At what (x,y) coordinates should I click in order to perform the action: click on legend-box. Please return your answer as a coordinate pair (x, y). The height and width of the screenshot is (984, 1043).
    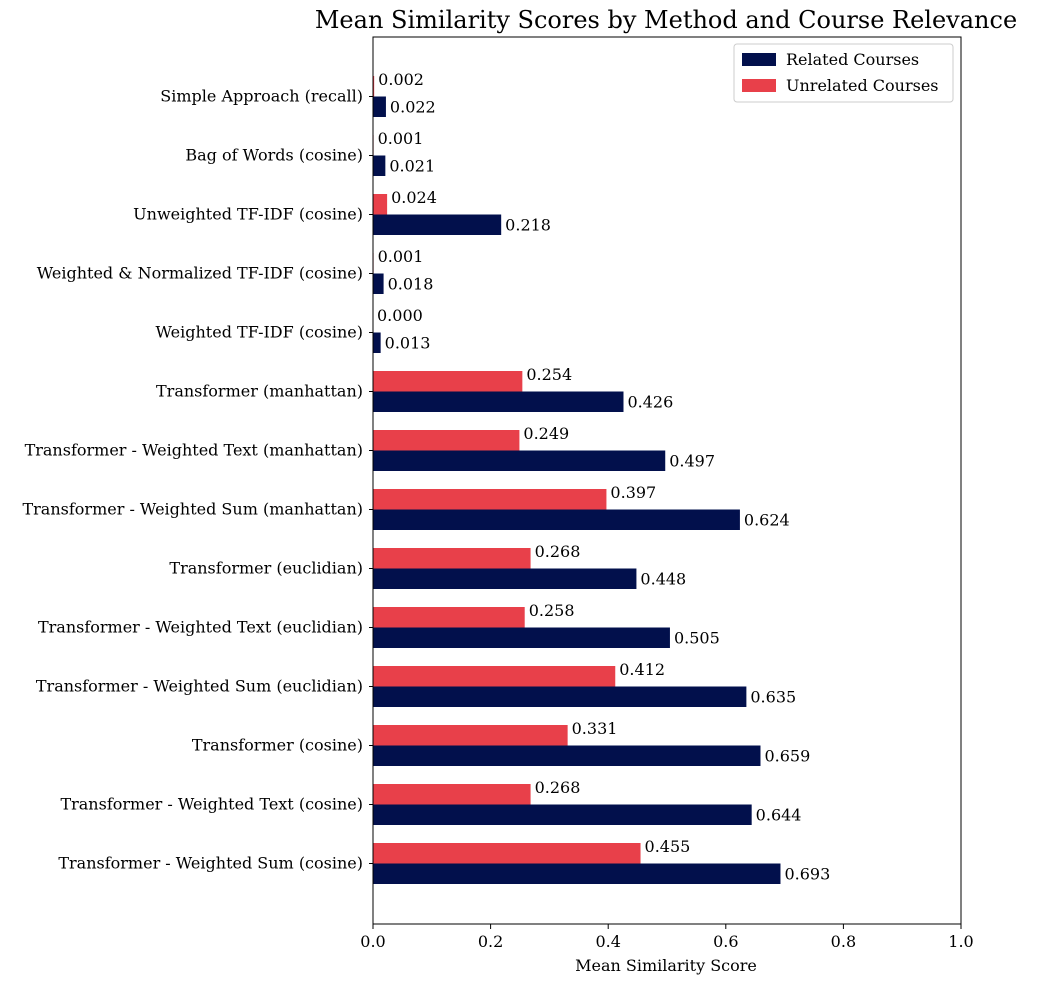
    Looking at the image, I should click on (843, 73).